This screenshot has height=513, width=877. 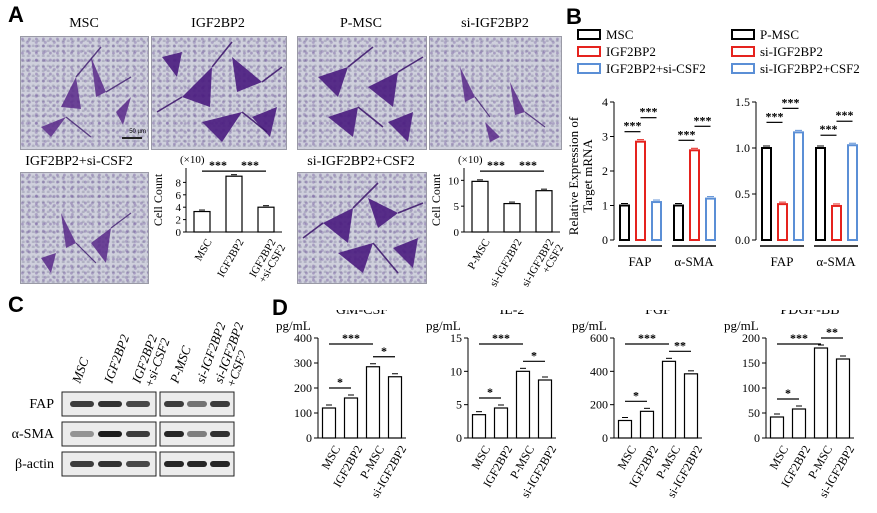 What do you see at coordinates (490, 392) in the screenshot?
I see `d2-sig-0: *` at bounding box center [490, 392].